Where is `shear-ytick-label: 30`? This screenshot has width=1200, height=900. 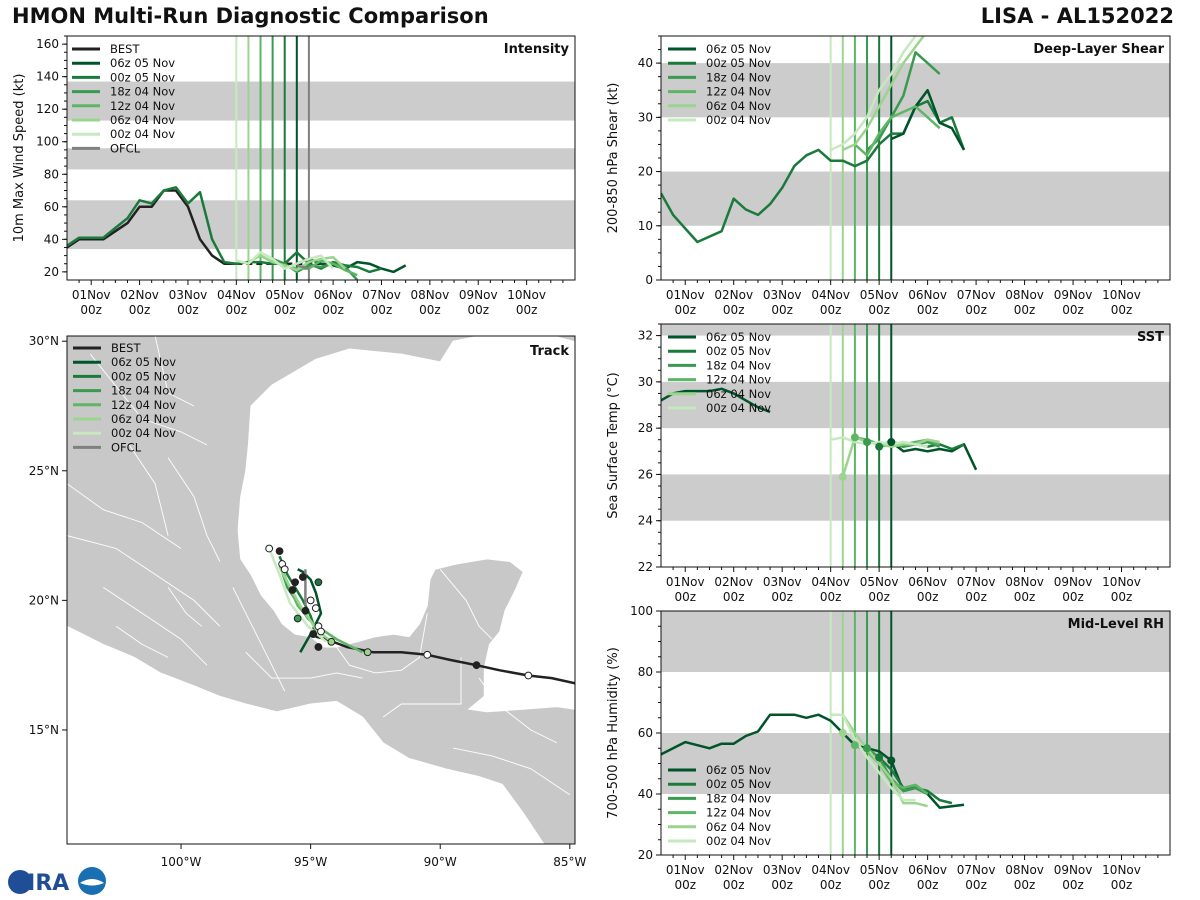
shear-ytick-label: 30 is located at coordinates (645, 117).